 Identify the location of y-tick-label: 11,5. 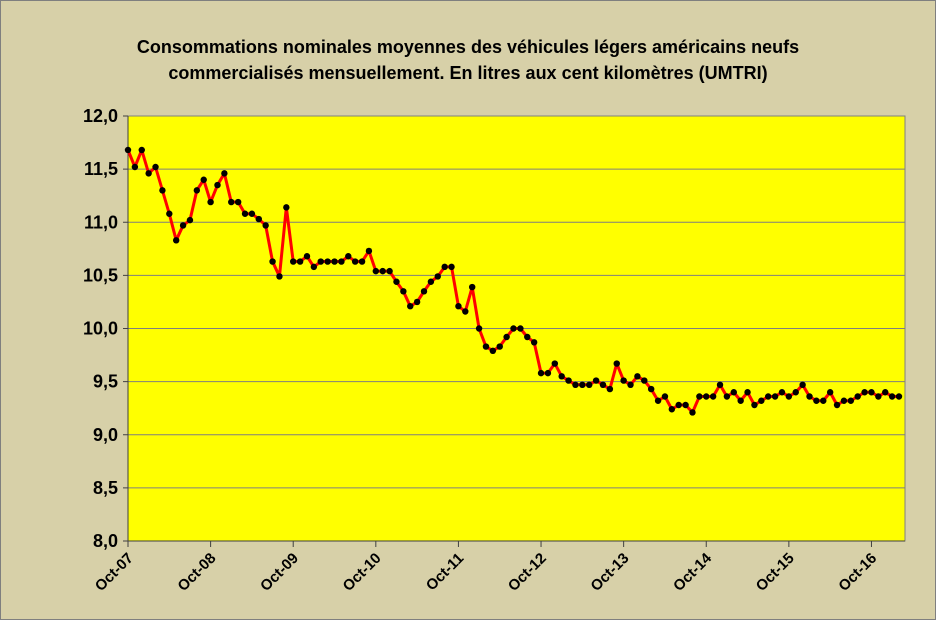
(101, 169).